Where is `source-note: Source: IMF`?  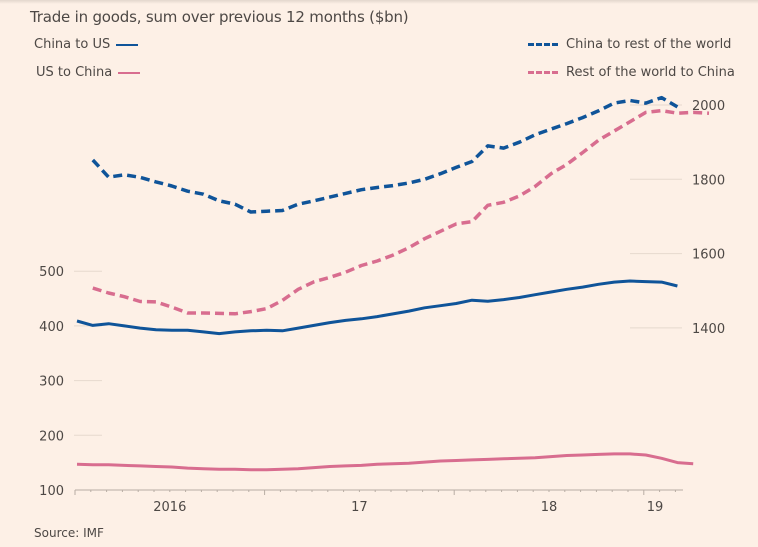 source-note: Source: IMF is located at coordinates (69, 533).